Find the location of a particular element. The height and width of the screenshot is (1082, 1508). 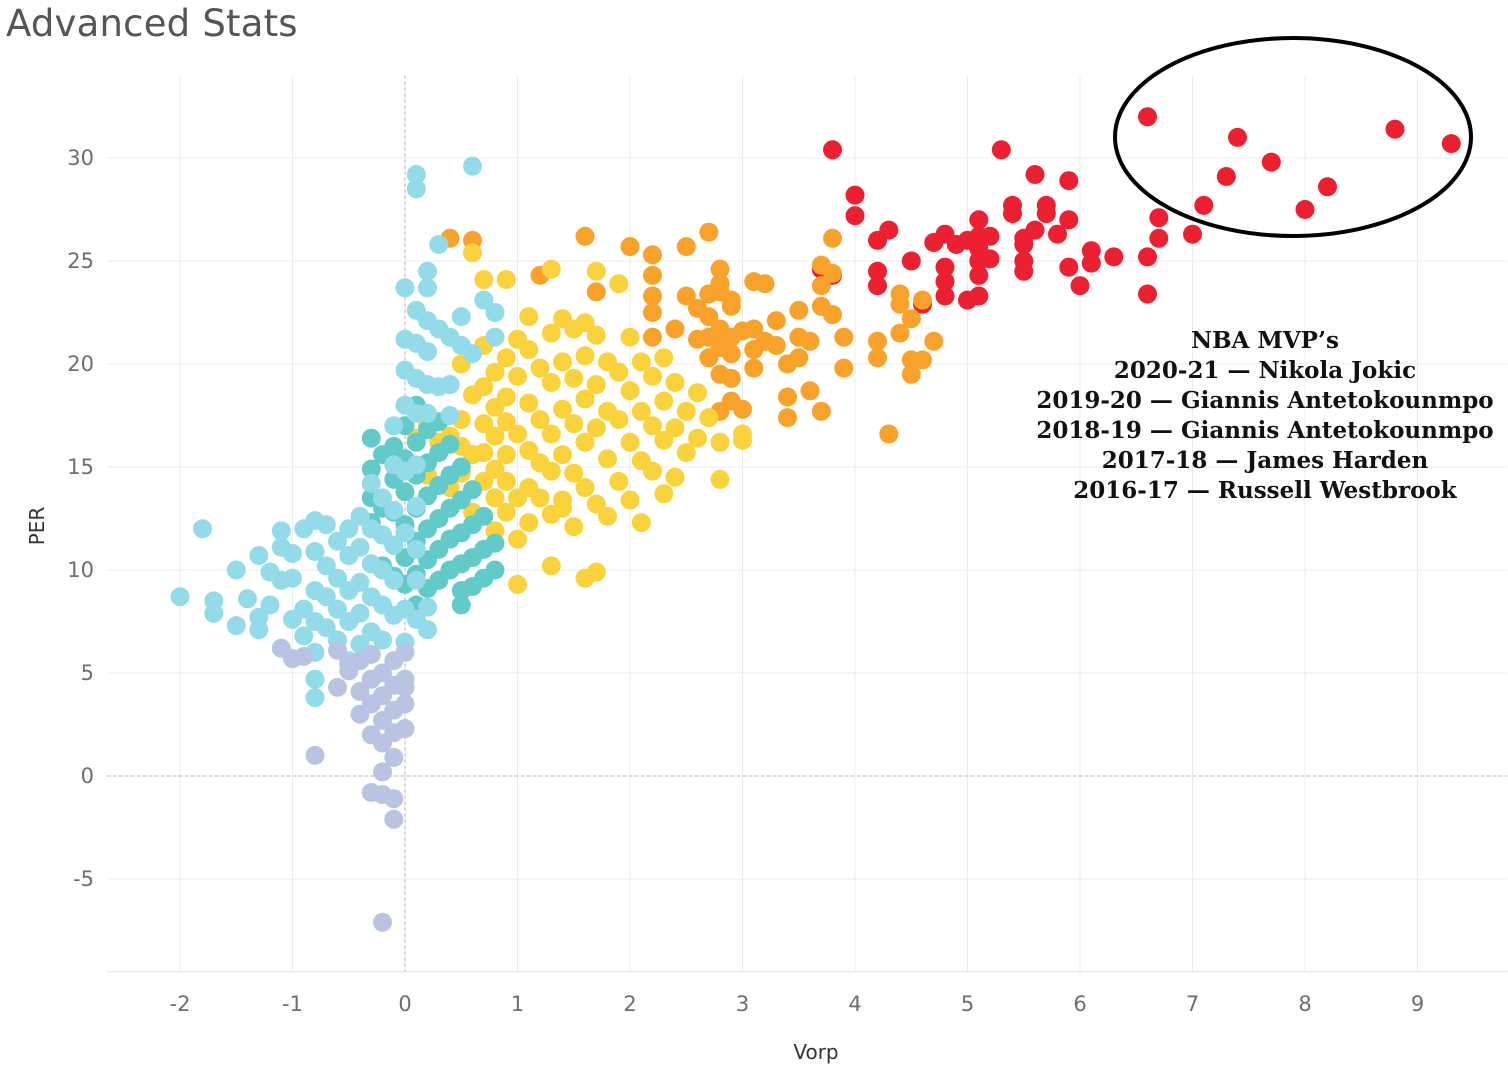

x-axis-label: Vorp is located at coordinates (815, 1052).